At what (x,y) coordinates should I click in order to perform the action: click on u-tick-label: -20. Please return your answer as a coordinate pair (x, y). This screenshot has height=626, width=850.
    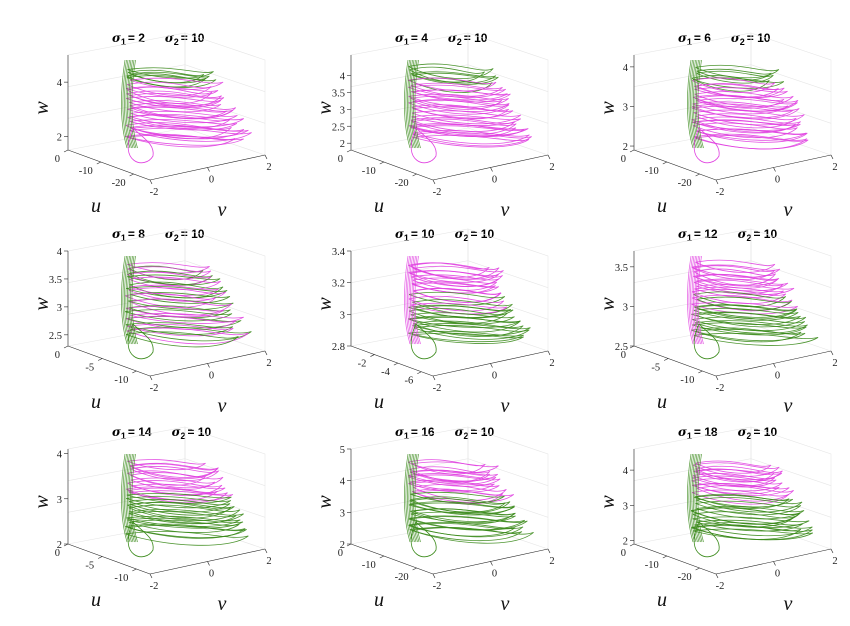
    Looking at the image, I should click on (685, 183).